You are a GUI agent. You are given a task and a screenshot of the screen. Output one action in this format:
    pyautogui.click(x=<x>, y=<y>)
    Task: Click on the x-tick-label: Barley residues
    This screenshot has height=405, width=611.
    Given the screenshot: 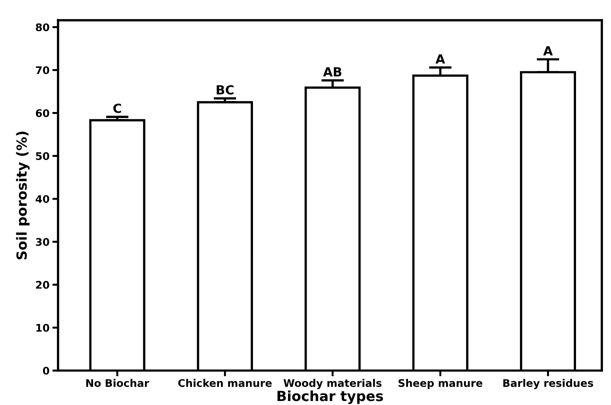 What is the action you would take?
    pyautogui.click(x=548, y=384)
    